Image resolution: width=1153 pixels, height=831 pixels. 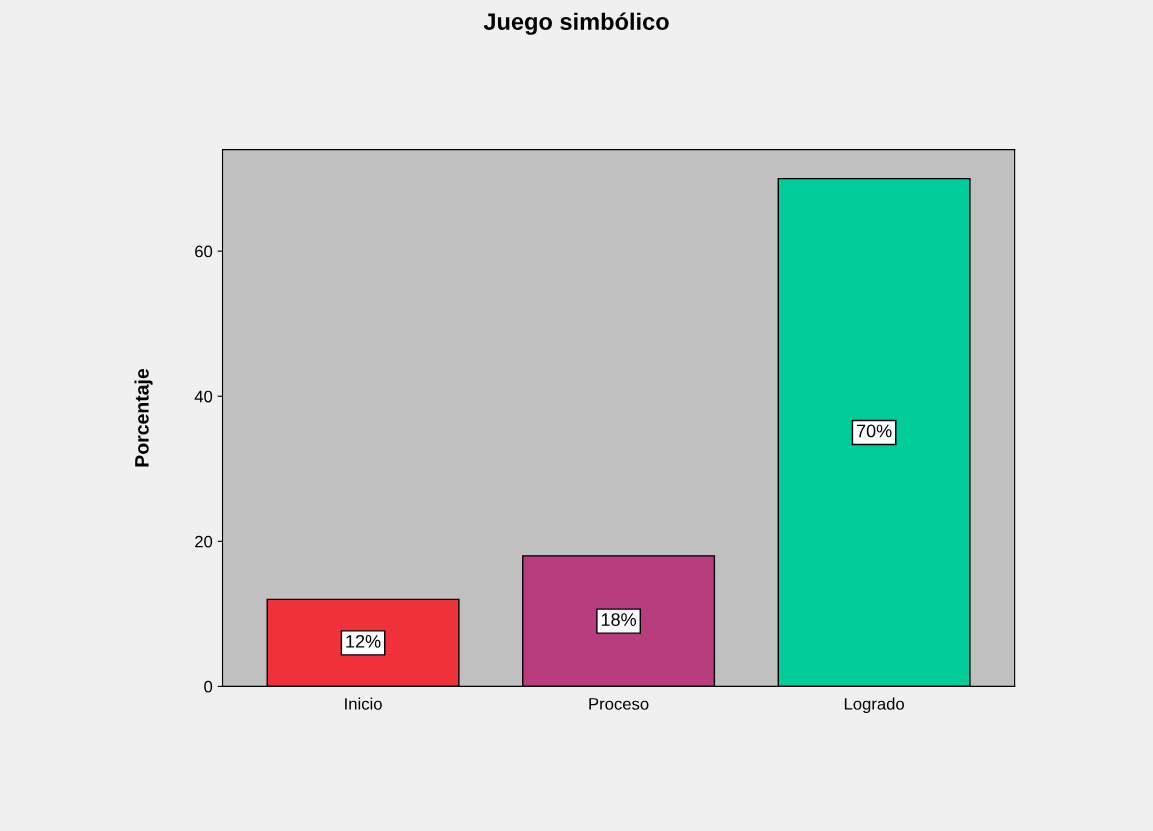 What do you see at coordinates (874, 431) in the screenshot?
I see `data-label: 70%` at bounding box center [874, 431].